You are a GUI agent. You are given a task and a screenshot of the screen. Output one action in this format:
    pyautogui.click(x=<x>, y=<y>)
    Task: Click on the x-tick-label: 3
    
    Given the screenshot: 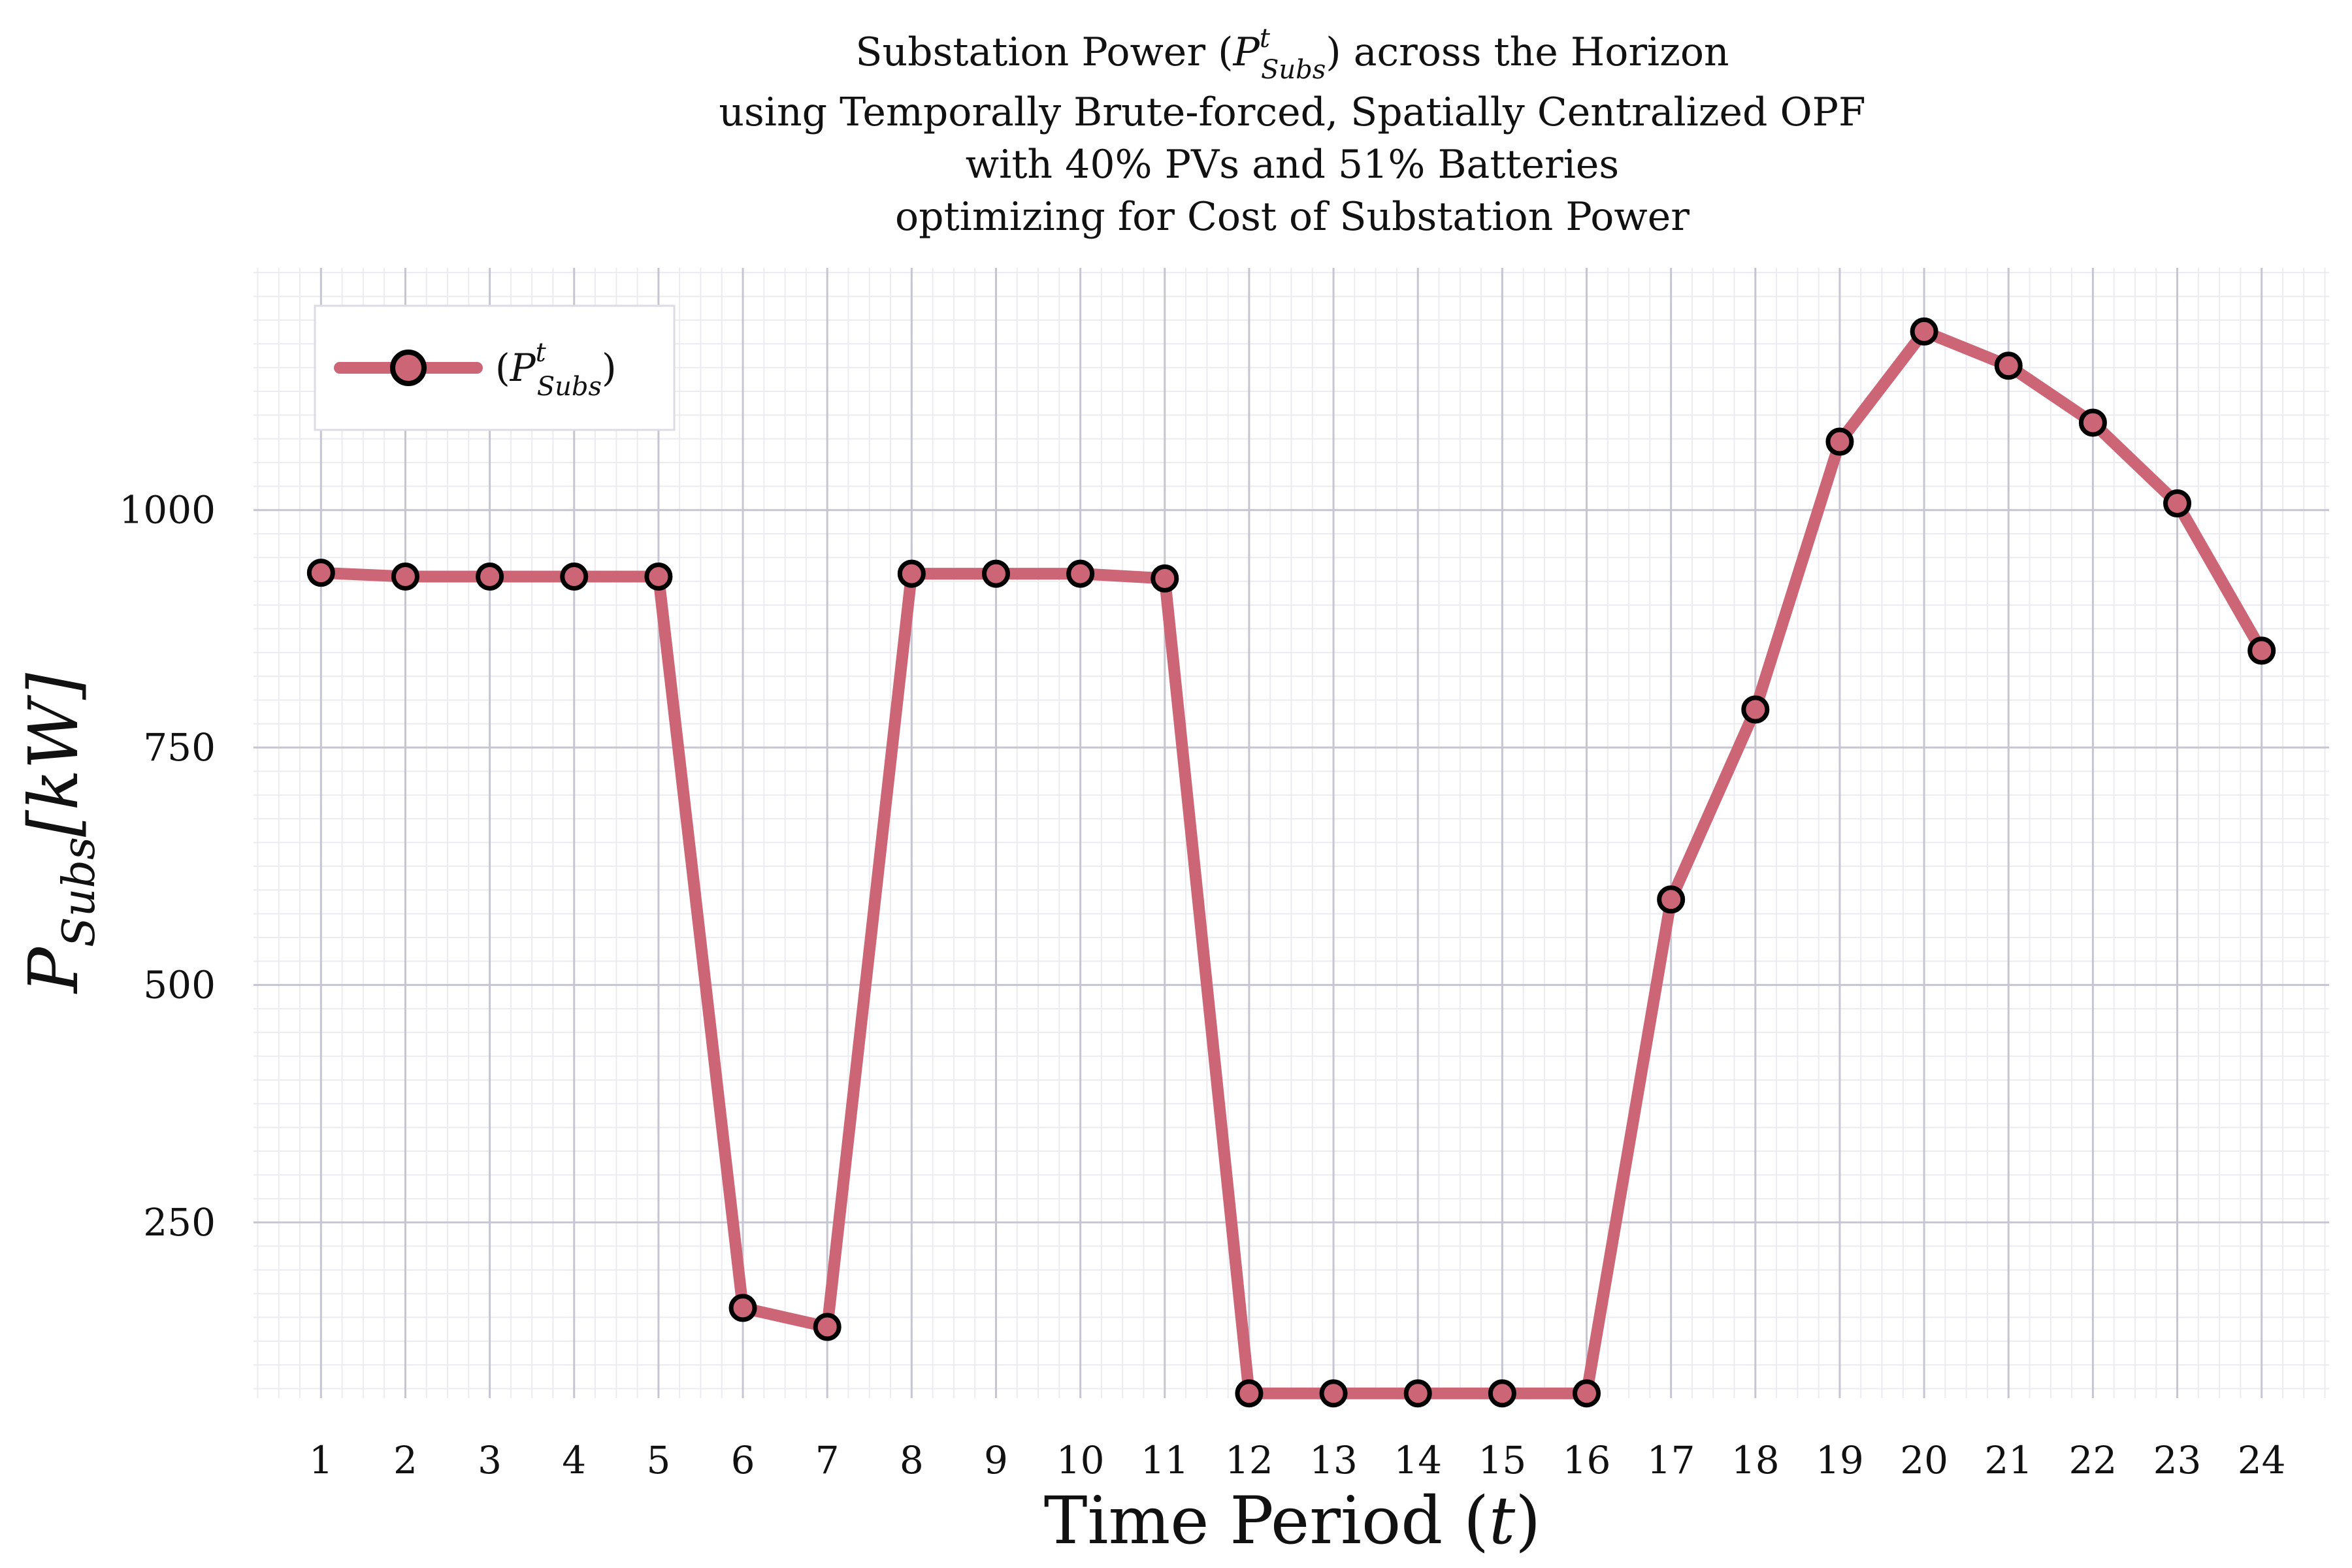 What is the action you would take?
    pyautogui.click(x=490, y=1460)
    